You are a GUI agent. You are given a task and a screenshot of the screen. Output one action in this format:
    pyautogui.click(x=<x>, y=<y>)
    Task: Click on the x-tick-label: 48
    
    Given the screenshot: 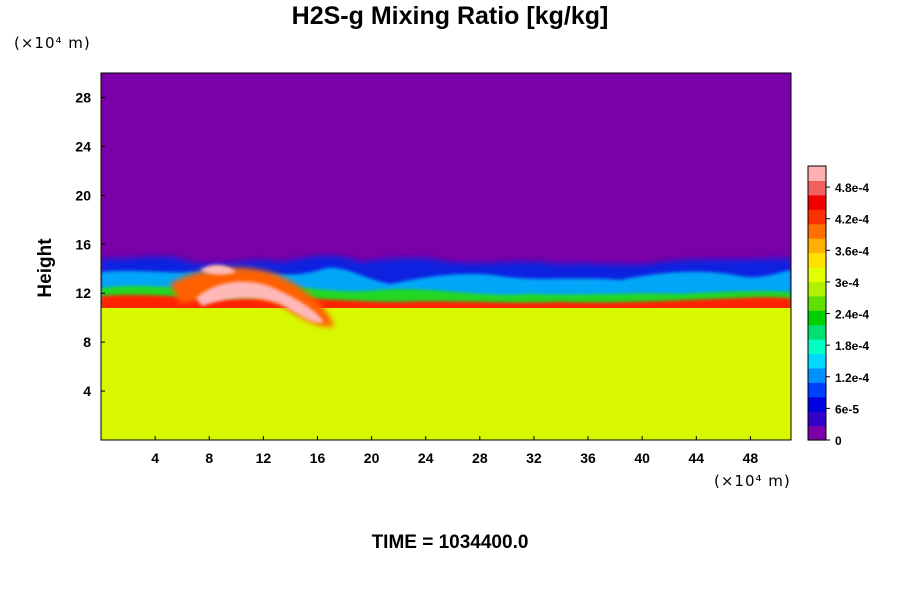 What is the action you would take?
    pyautogui.click(x=751, y=458)
    